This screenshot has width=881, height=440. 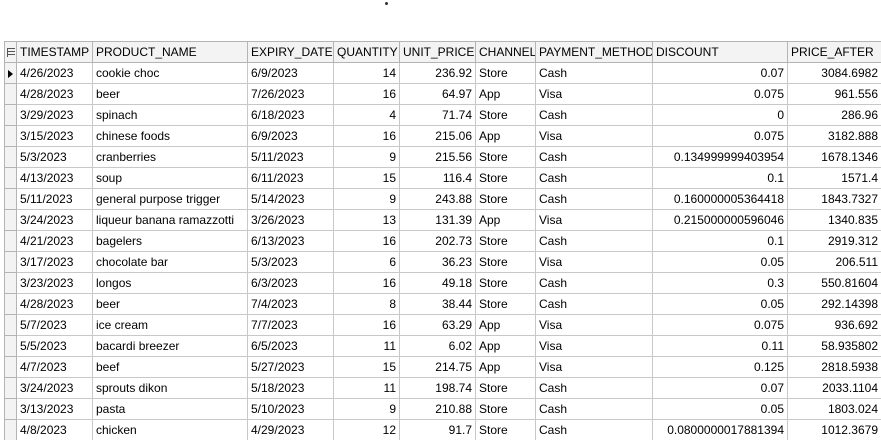 What do you see at coordinates (720, 388) in the screenshot?
I see `grid-cell: 0.07` at bounding box center [720, 388].